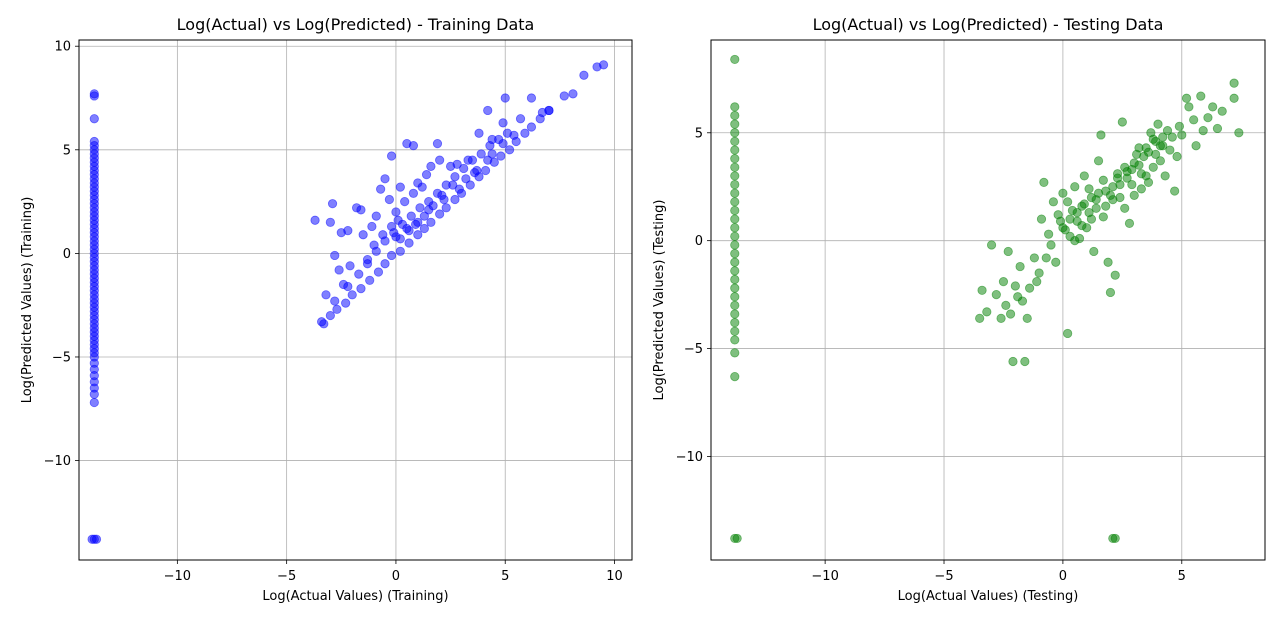 This screenshot has width=1280, height=620. I want to click on training-x-tick-label: 5, so click(505, 576).